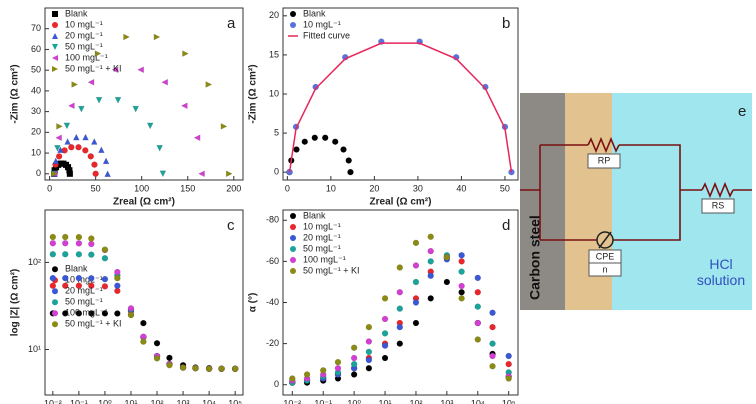  What do you see at coordinates (141, 188) in the screenshot?
I see `x-tick-label: 100` at bounding box center [141, 188].